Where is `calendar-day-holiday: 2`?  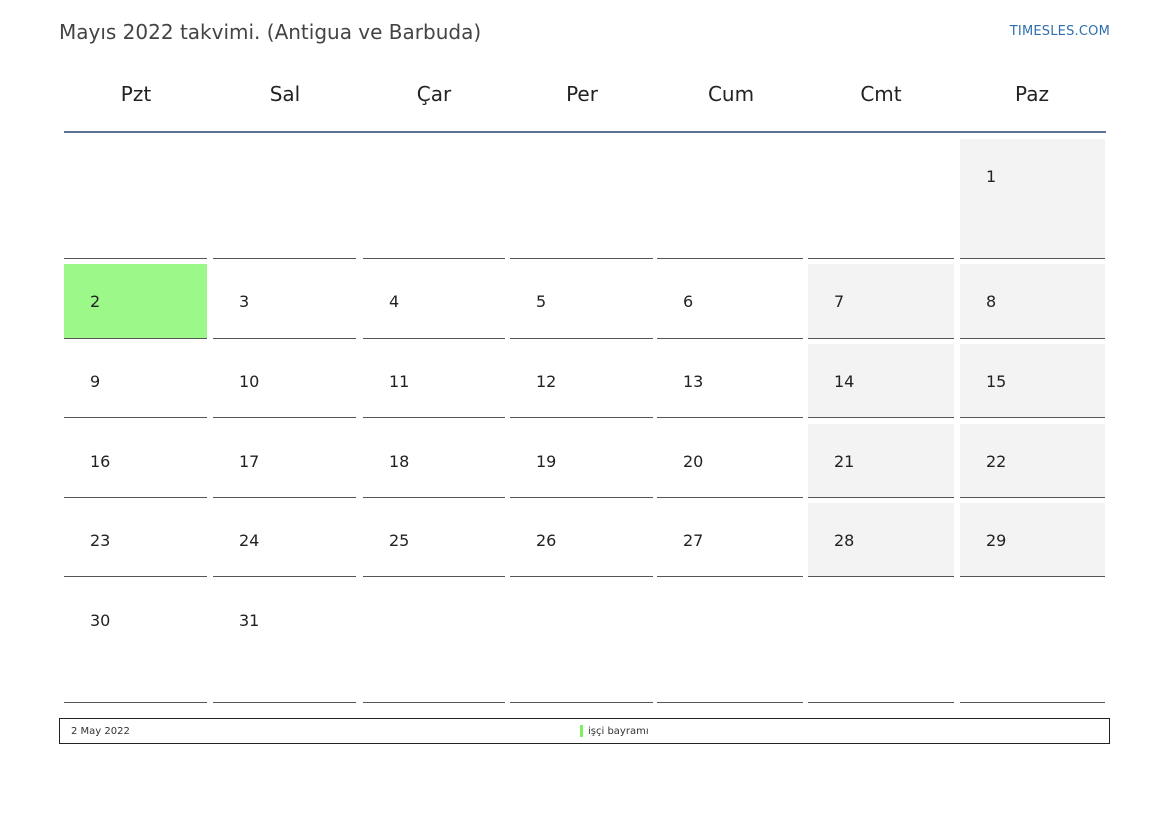 calendar-day-holiday: 2 is located at coordinates (135, 301).